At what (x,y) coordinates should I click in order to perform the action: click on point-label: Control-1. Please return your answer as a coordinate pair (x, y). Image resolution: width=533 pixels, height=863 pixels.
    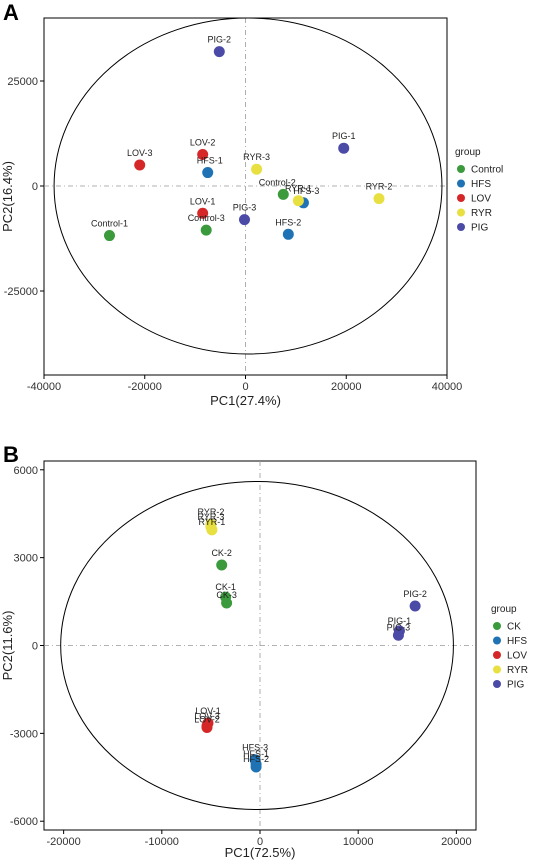
    Looking at the image, I should click on (109, 224).